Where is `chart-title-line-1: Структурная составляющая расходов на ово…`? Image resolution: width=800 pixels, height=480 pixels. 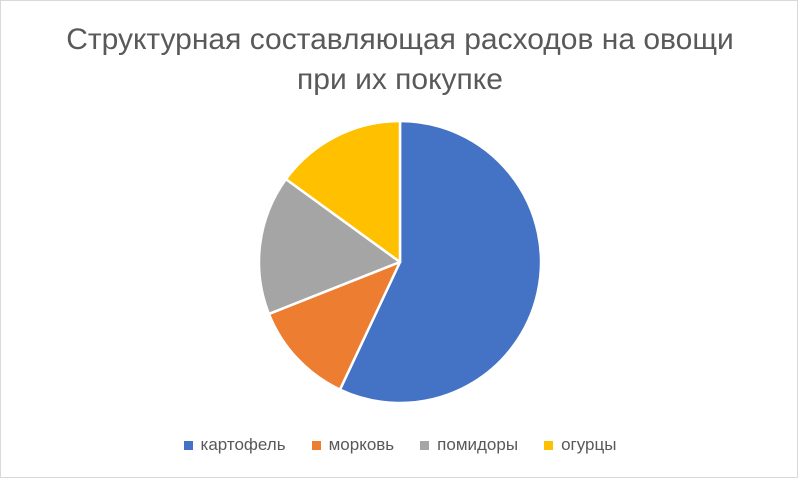
chart-title-line-1: Структурная составляющая расходов на ово… is located at coordinates (400, 39).